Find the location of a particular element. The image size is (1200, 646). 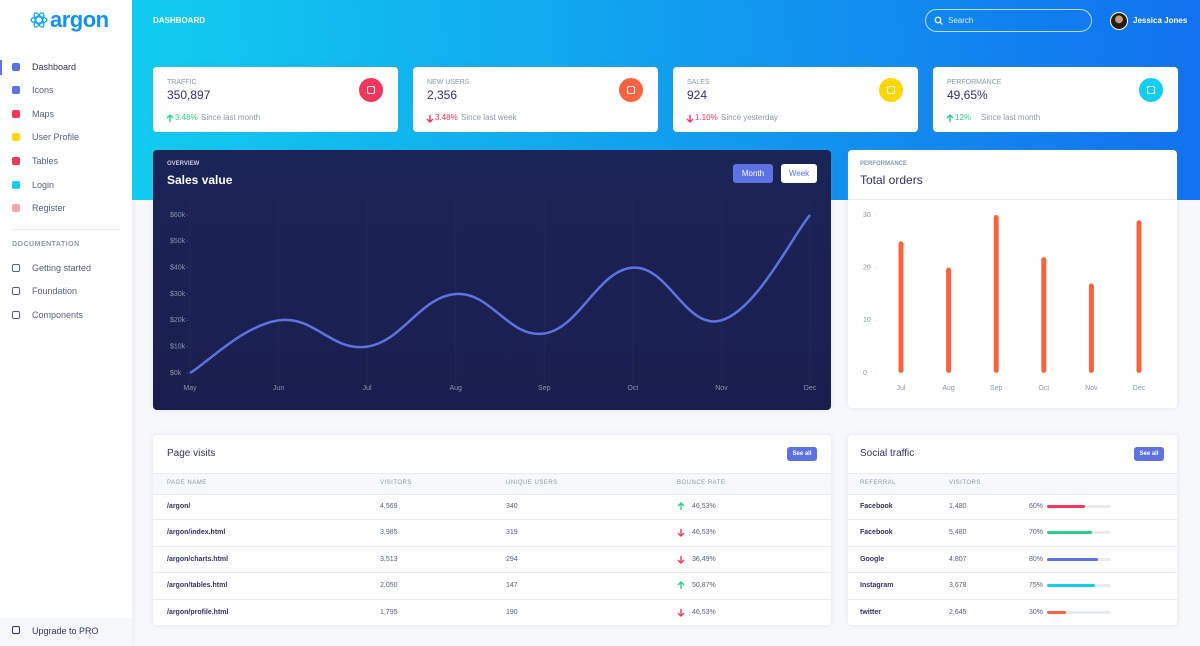

section-heading: DOCUMENTATION is located at coordinates (46, 244).